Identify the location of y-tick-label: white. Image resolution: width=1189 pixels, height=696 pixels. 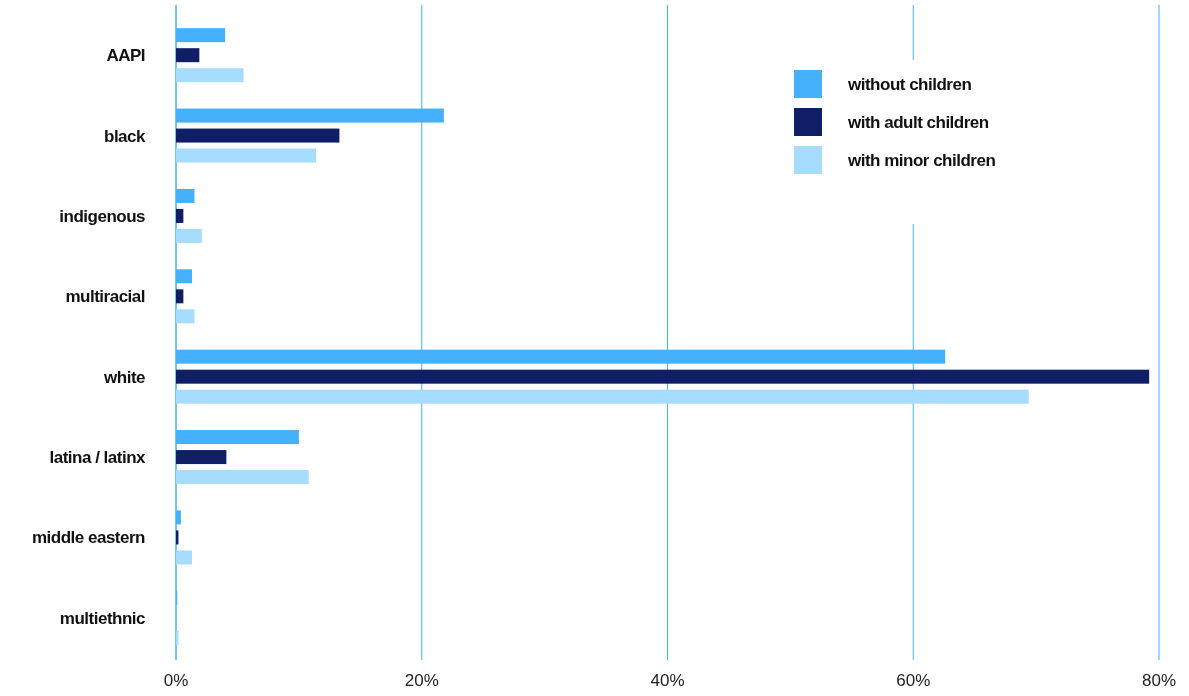
(124, 377).